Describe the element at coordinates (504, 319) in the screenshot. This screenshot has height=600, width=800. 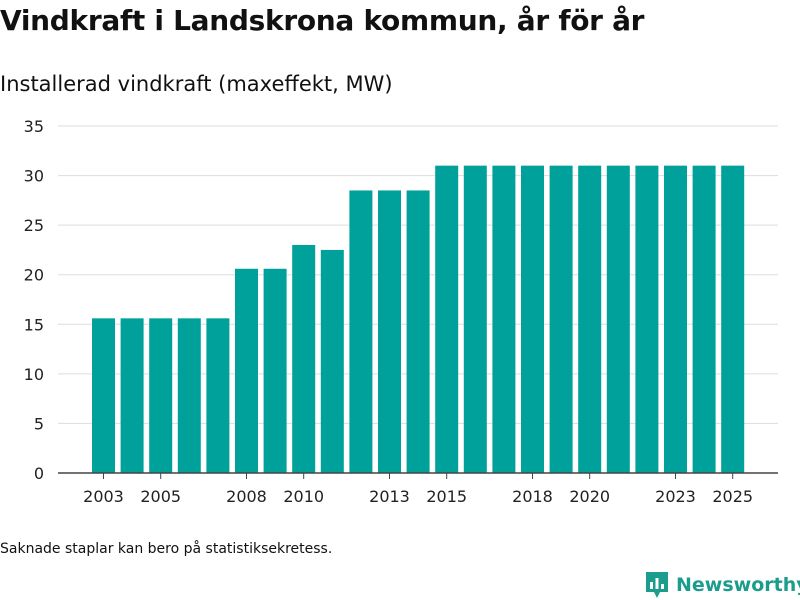
I see `bar-2017` at that location.